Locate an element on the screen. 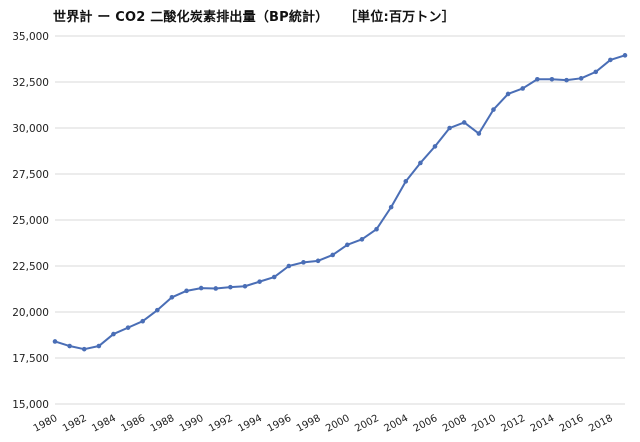  x-tick-label: 2002 is located at coordinates (367, 424).